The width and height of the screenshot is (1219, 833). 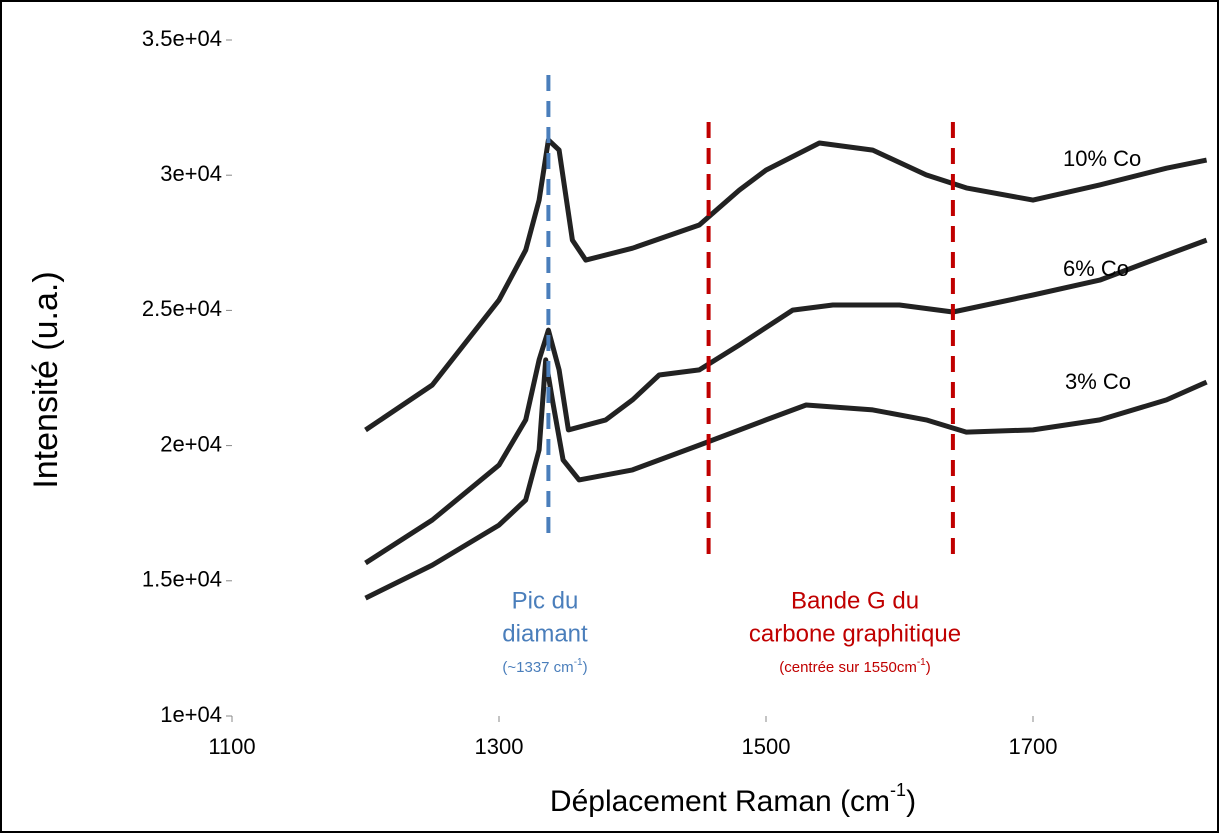 I want to click on series-label: 6% Co, so click(x=1096, y=268).